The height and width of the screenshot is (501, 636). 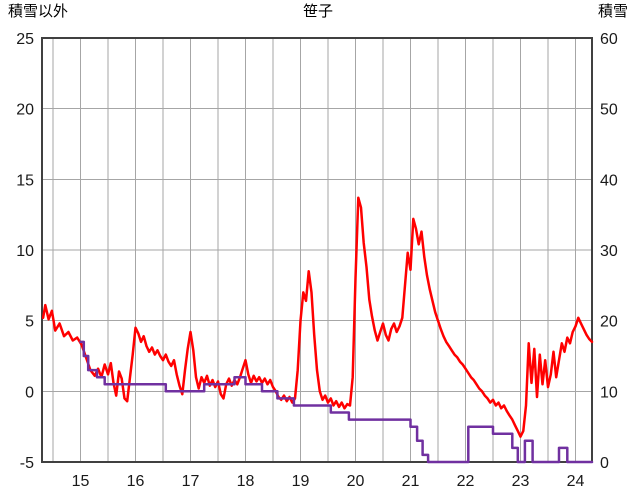 I want to click on right-axis-label: 積雪, so click(x=612, y=11).